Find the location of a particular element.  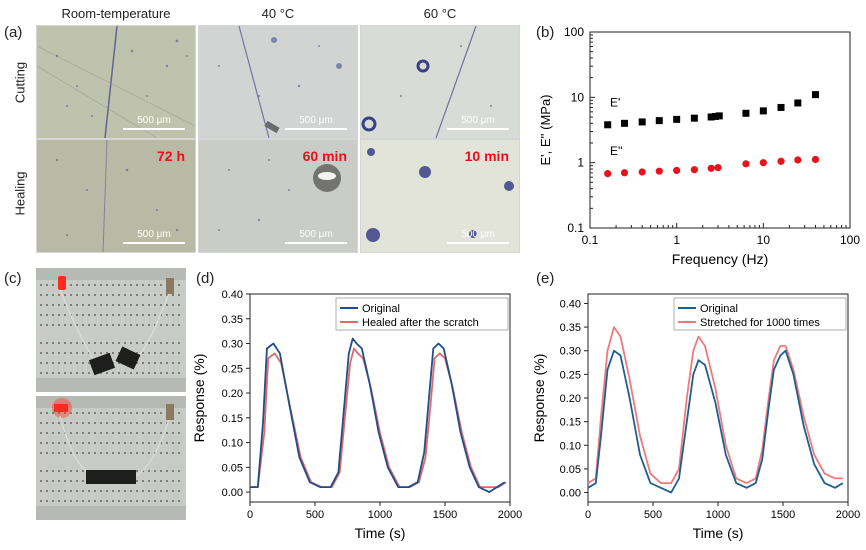

legend-box is located at coordinates (760, 314).